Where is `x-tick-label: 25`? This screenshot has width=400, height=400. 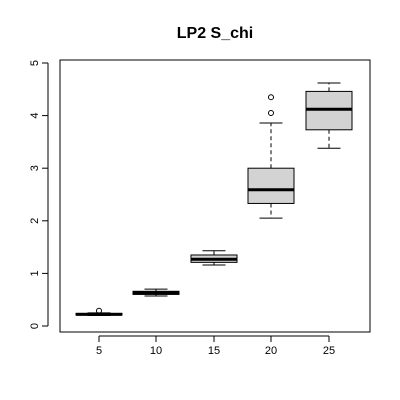 x-tick-label: 25 is located at coordinates (329, 351).